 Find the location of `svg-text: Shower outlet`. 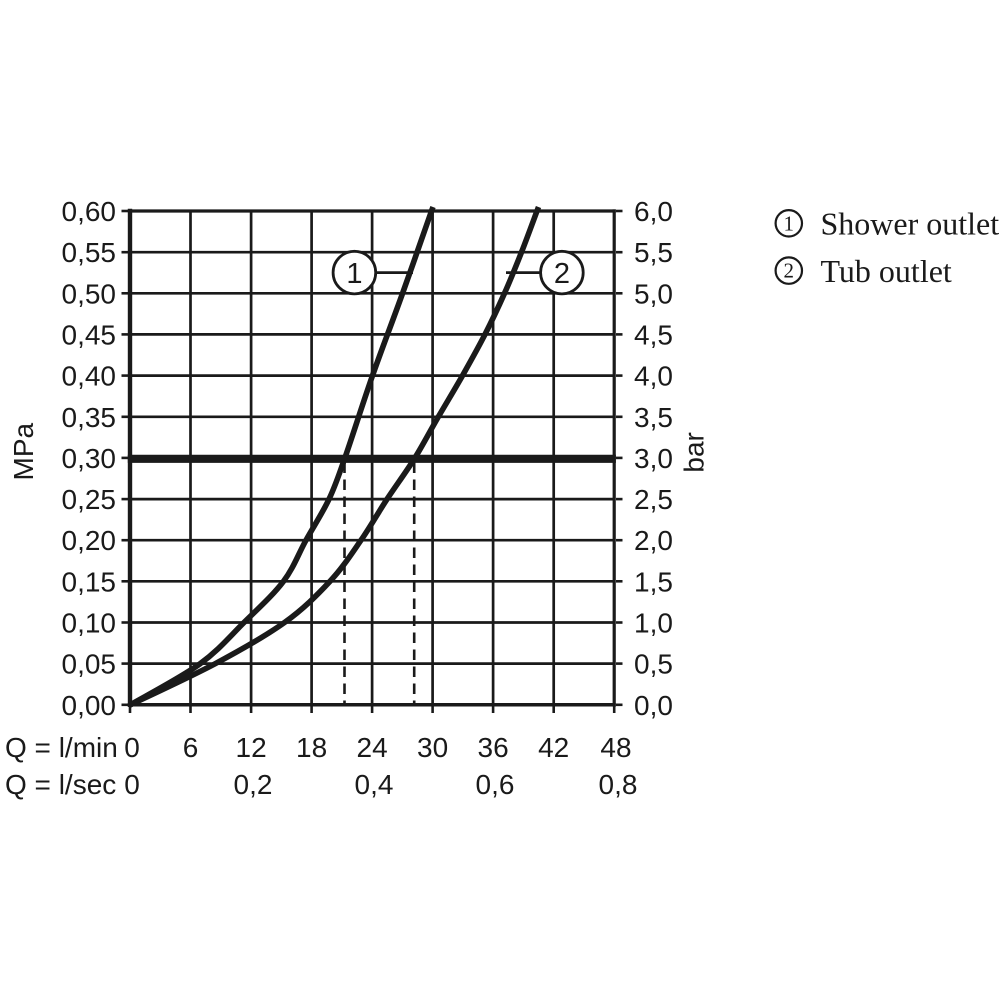

svg-text: Shower outlet is located at coordinates (910, 224).